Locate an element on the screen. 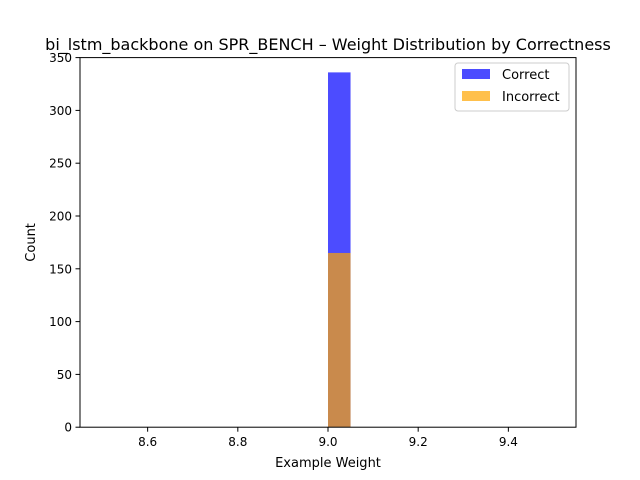 Image resolution: width=640 pixels, height=480 pixels. x-tick-label: 9.2 is located at coordinates (418, 442).